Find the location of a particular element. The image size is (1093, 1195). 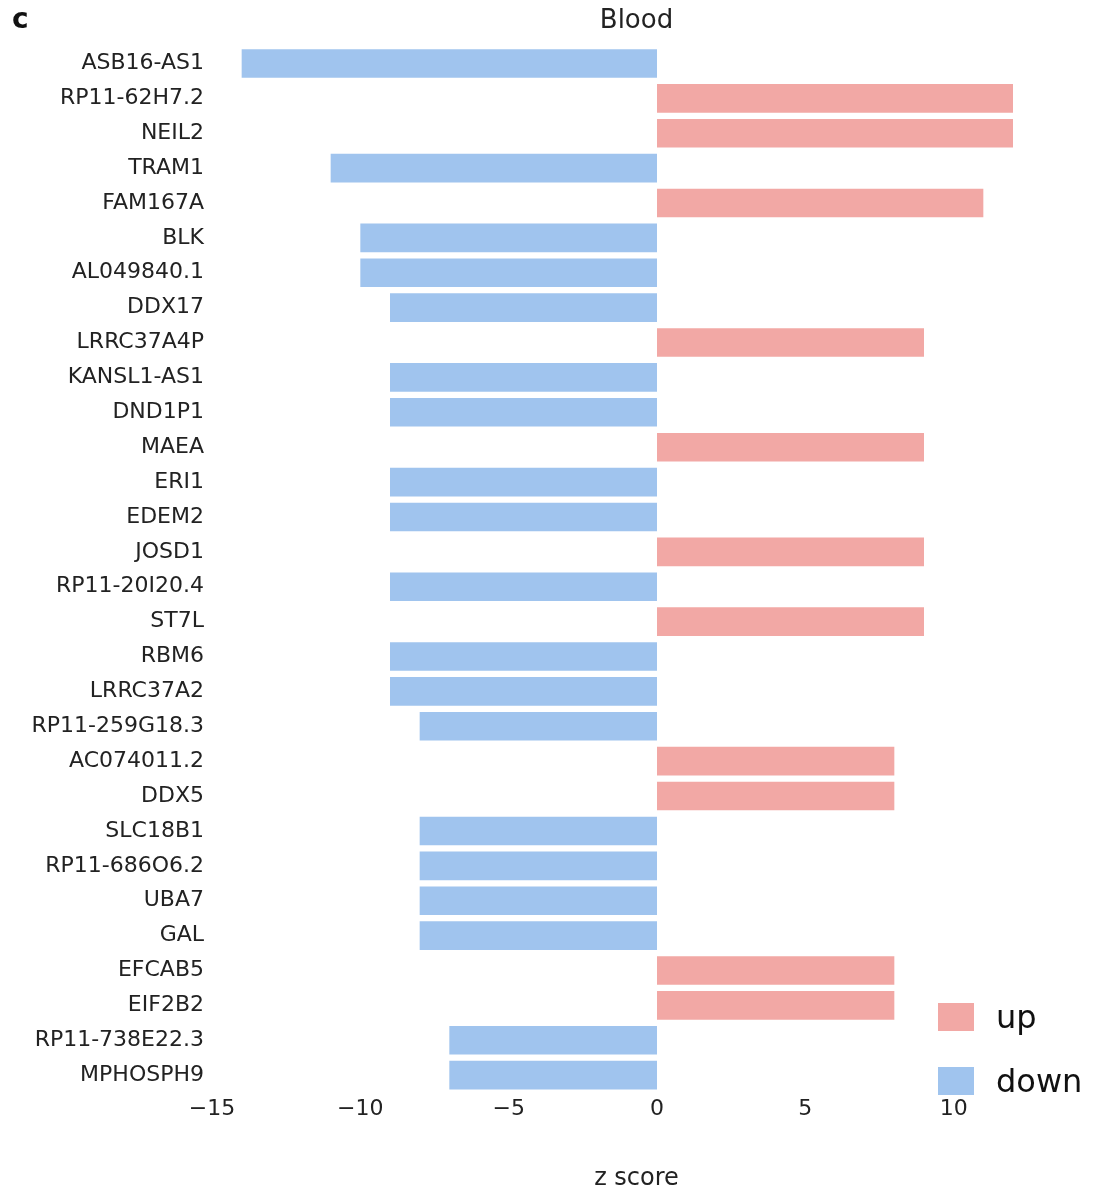

y-tick-label: GAL is located at coordinates (182, 934).